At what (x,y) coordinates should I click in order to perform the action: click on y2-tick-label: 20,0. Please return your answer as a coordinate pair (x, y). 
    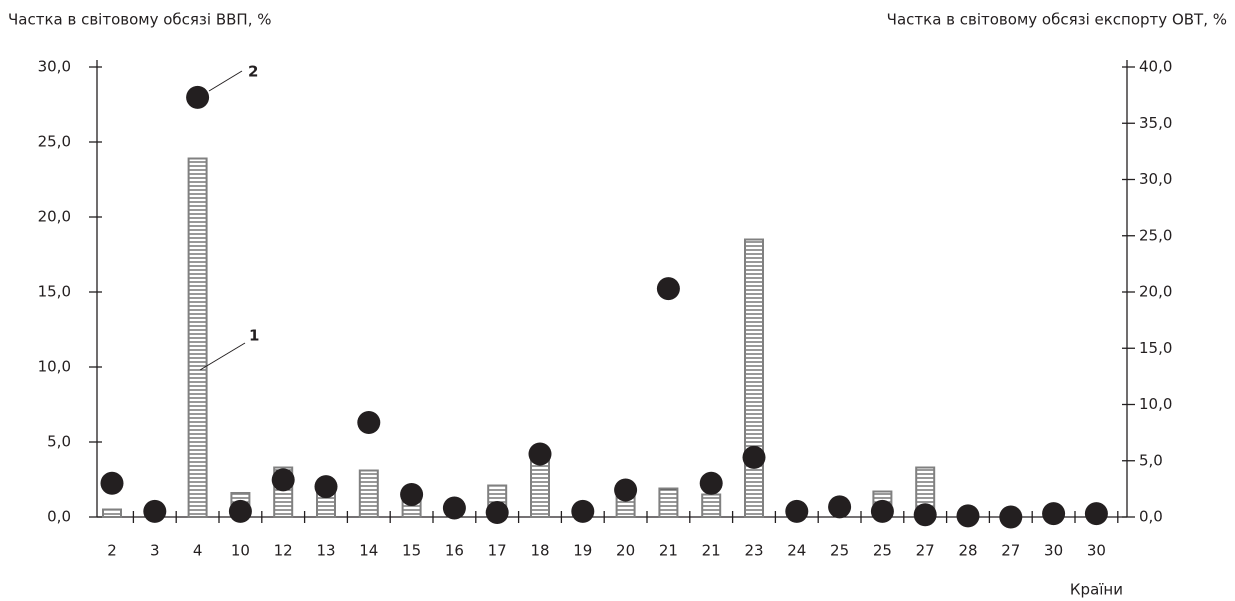
    Looking at the image, I should click on (1155, 292).